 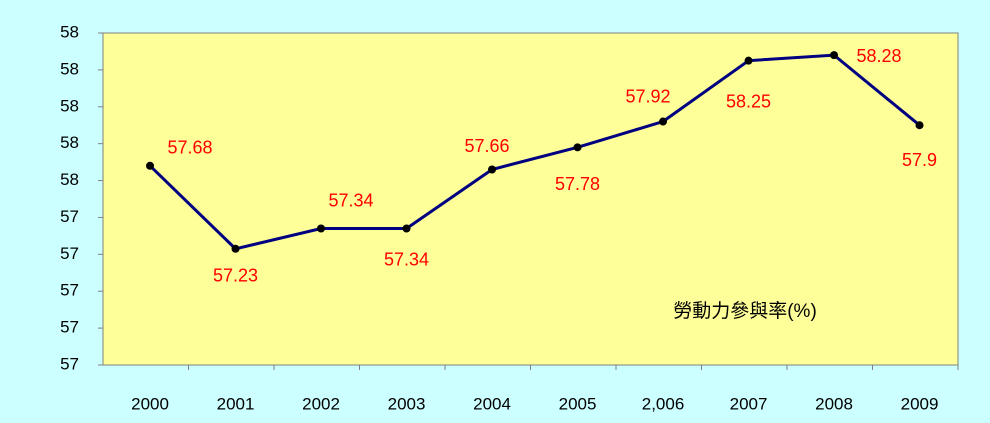 What do you see at coordinates (745, 311) in the screenshot?
I see `annotation: 勞動力參與率(%)` at bounding box center [745, 311].